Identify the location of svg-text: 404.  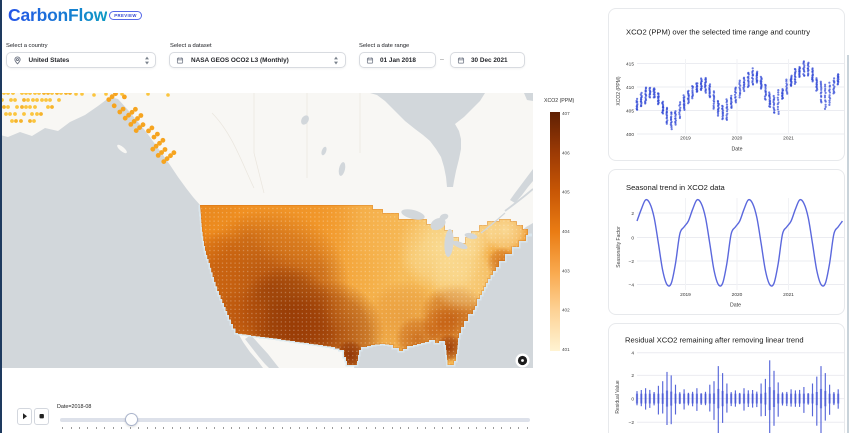
(566, 231).